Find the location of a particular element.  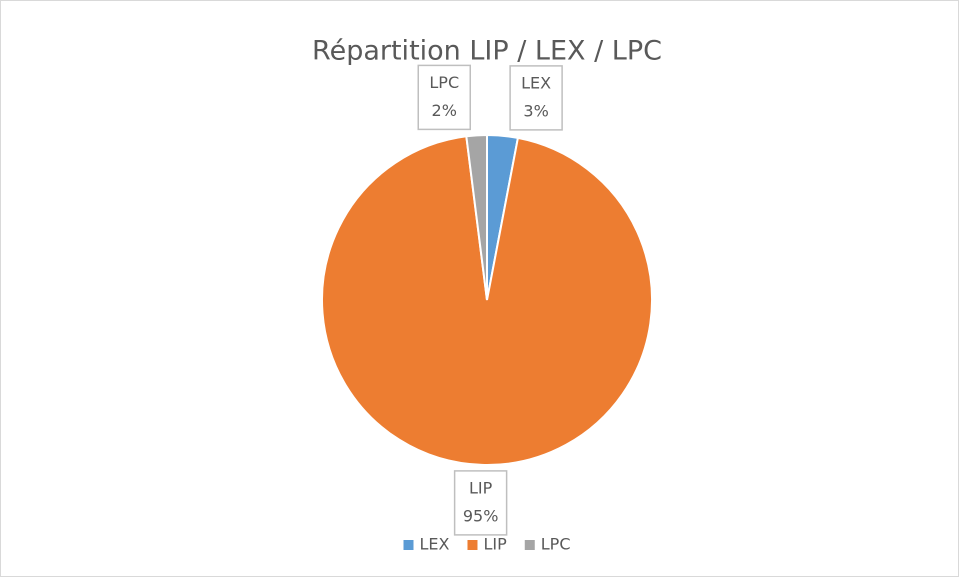

legend-label: LEX is located at coordinates (435, 544).